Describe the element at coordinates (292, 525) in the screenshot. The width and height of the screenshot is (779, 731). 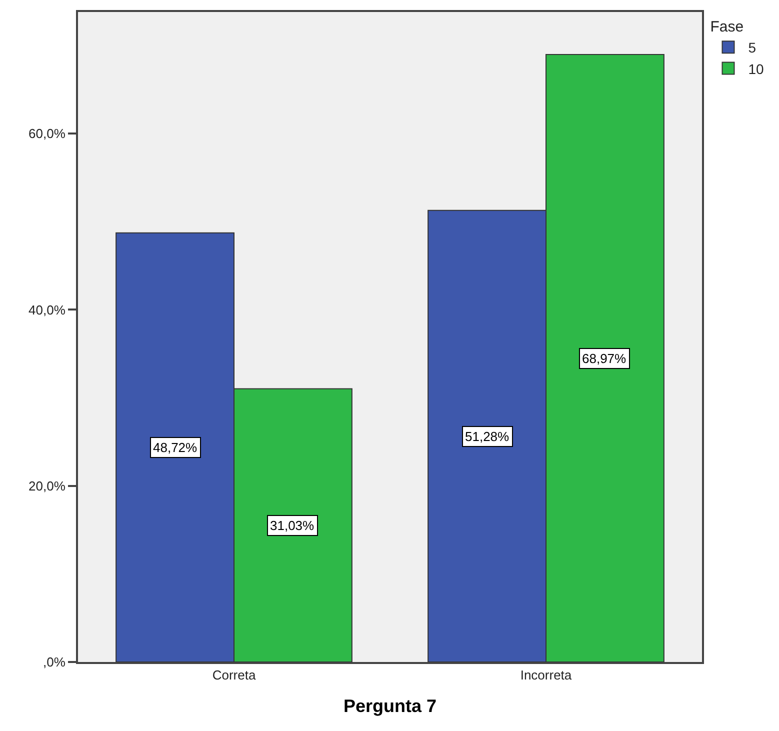
I see `data-label: 31,03%` at that location.